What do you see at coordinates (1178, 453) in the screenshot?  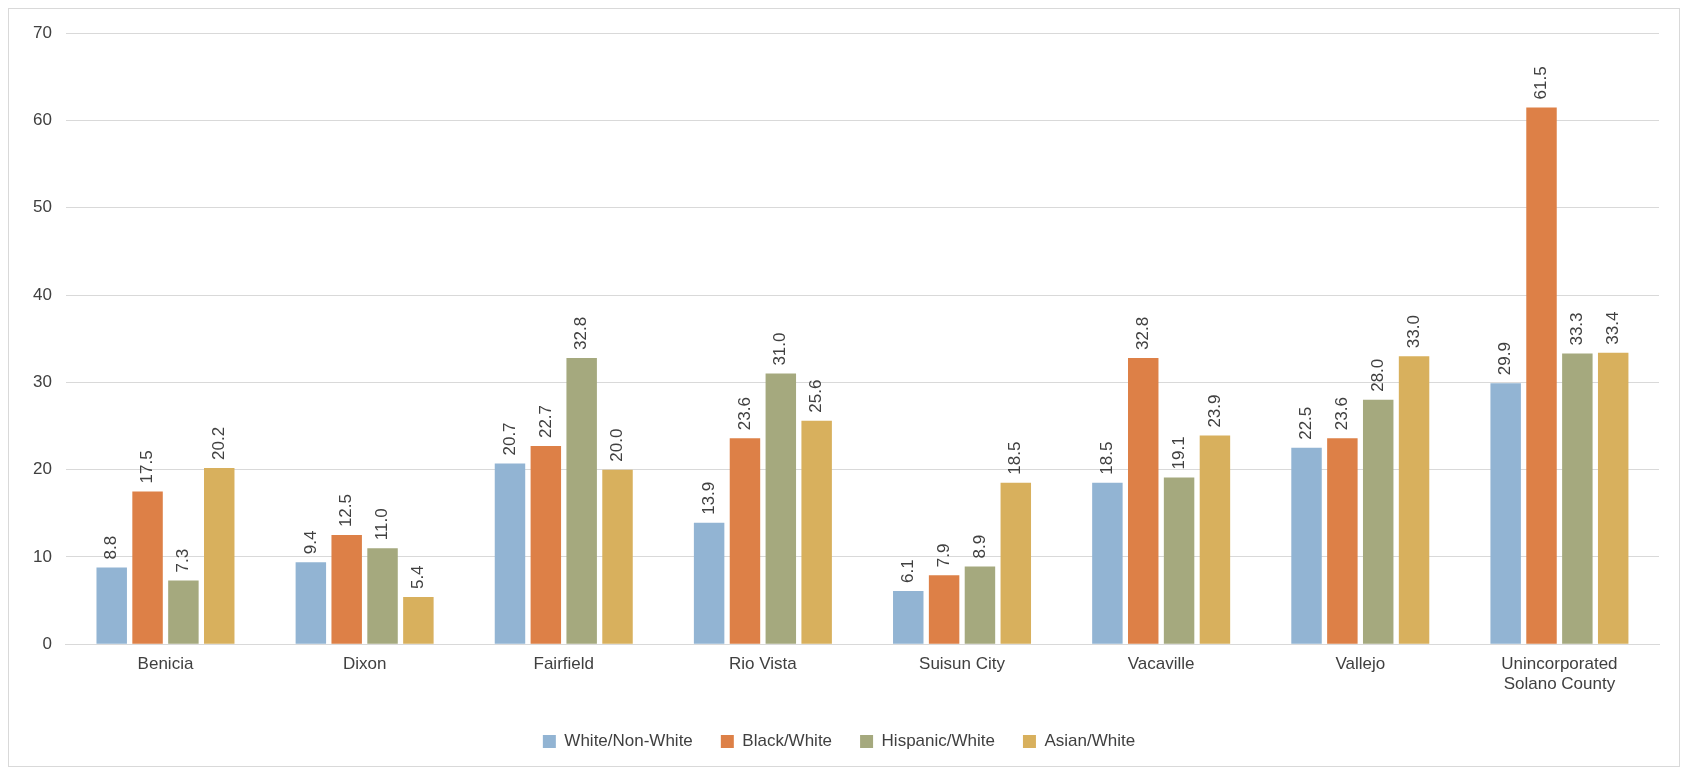 I see `data-label: 19.1` at bounding box center [1178, 453].